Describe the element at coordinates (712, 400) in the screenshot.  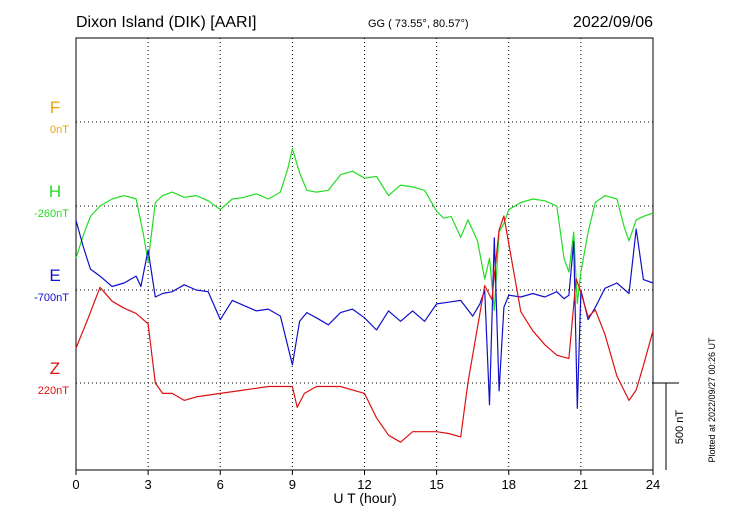
I see `plotted-at-note: Plotted at 2022/09/27 00:26 UT` at that location.